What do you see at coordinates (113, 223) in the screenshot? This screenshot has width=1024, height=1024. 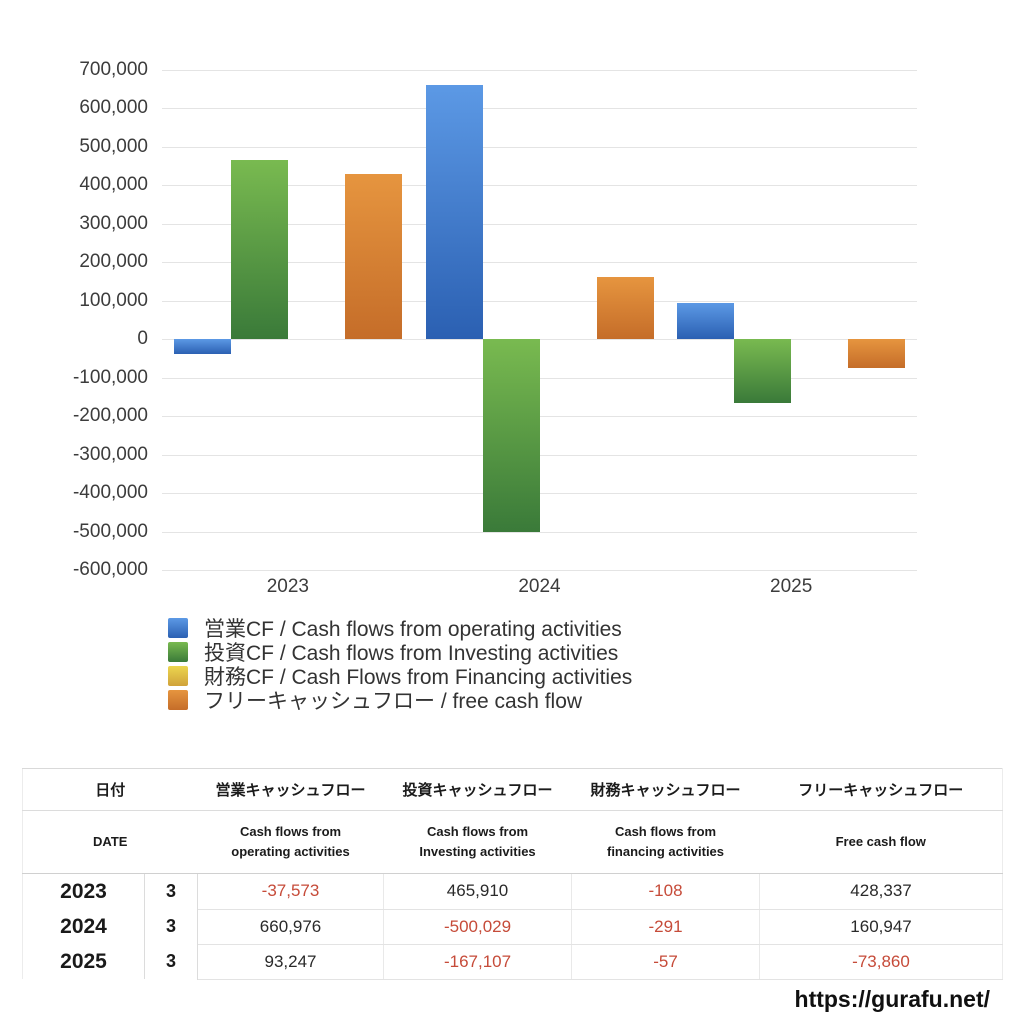 I see `y-axis-tick-label: 300,000` at bounding box center [113, 223].